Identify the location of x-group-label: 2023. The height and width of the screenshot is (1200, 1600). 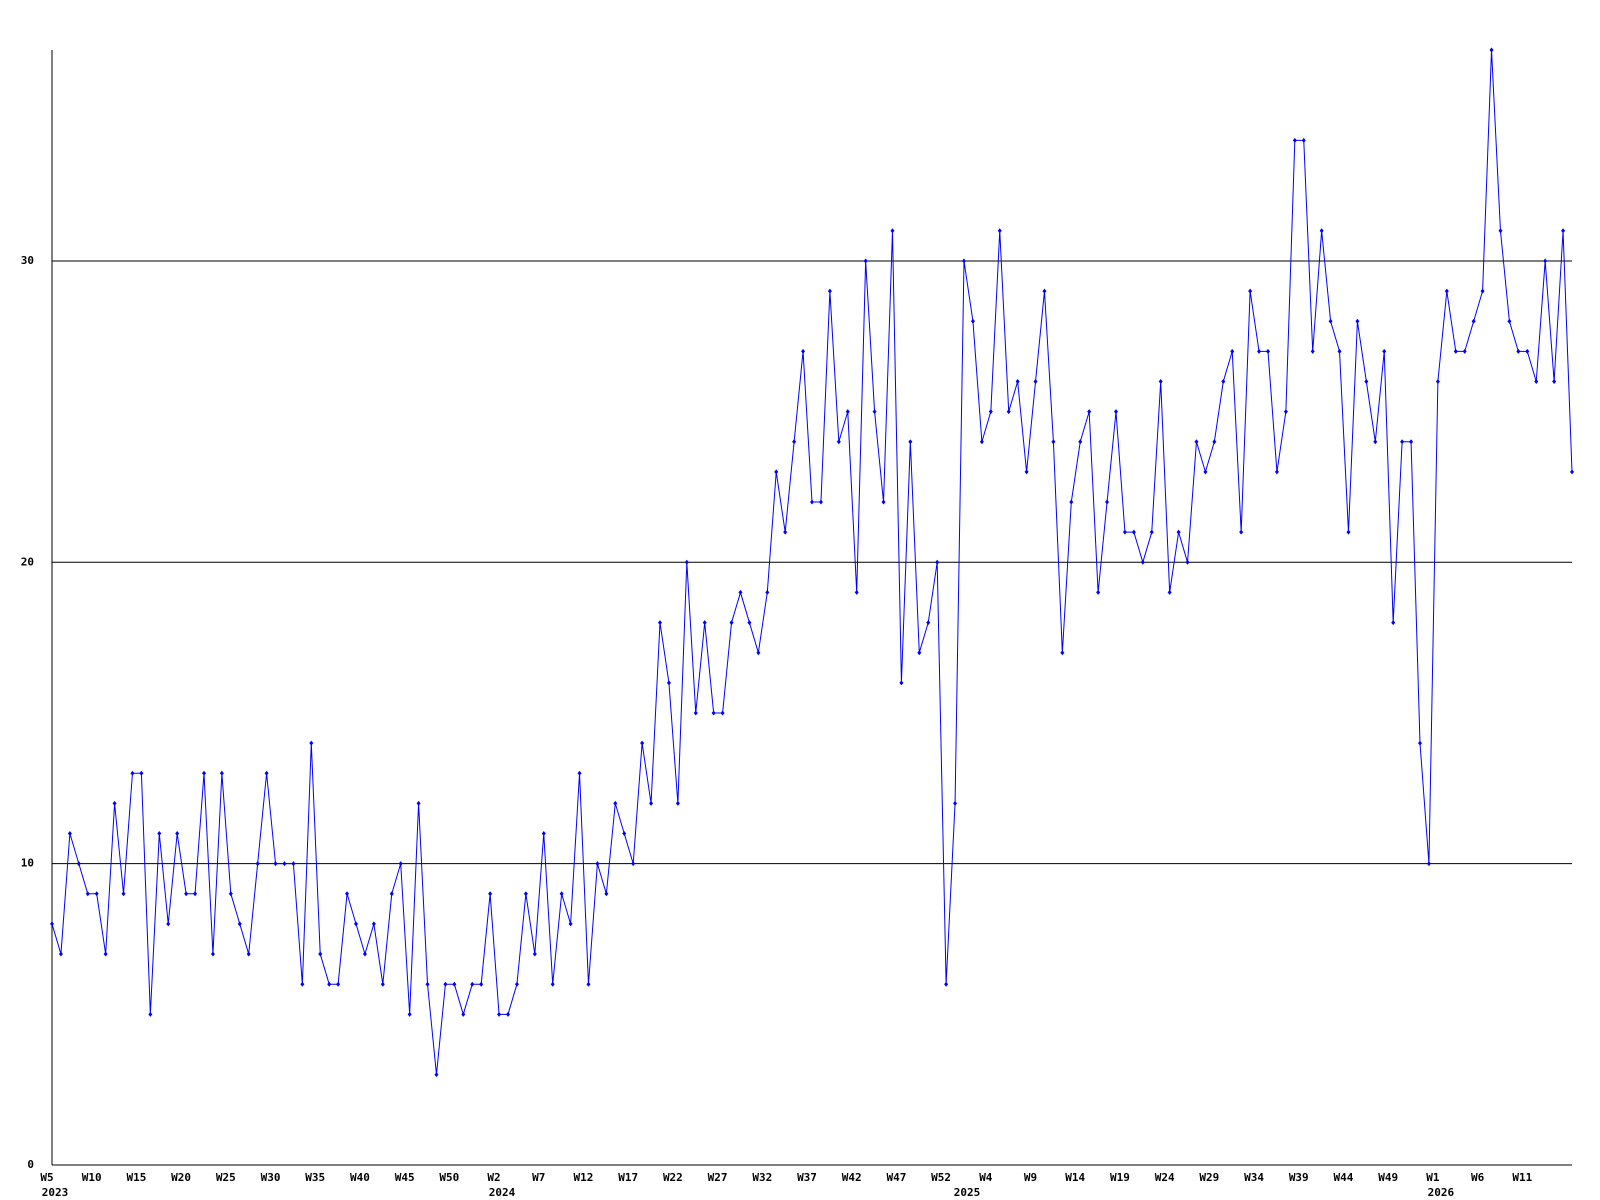
(55, 1192).